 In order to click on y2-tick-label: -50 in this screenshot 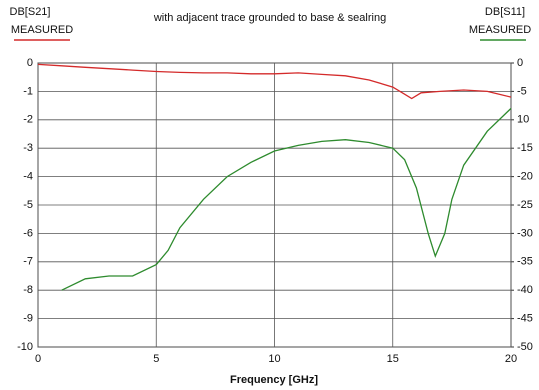, I will do `click(525, 347)`.